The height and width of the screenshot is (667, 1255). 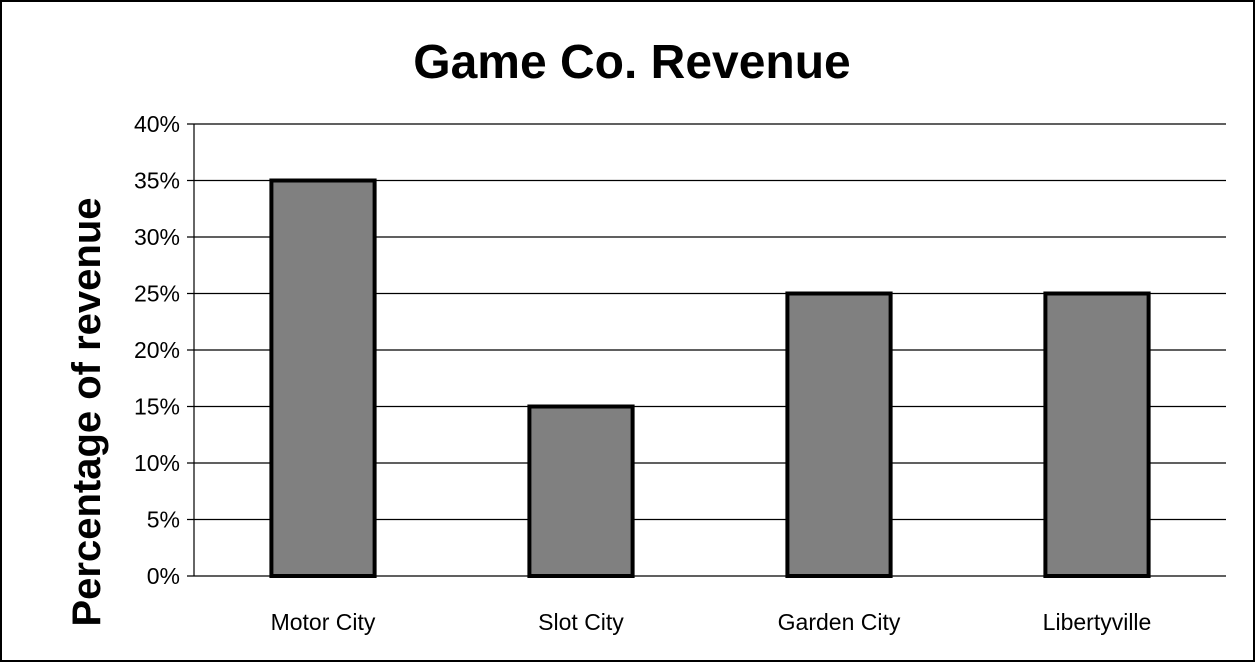 I want to click on y-axis-ticks: 0% 5% 10% 15% 20% 25% 30% 35% 40%, so click(x=157, y=350).